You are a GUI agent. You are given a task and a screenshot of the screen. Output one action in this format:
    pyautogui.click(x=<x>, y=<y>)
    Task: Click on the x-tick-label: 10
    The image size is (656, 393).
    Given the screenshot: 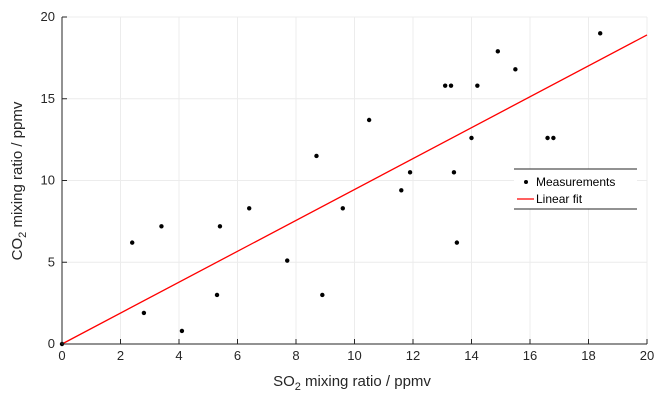 What is the action you would take?
    pyautogui.click(x=354, y=355)
    